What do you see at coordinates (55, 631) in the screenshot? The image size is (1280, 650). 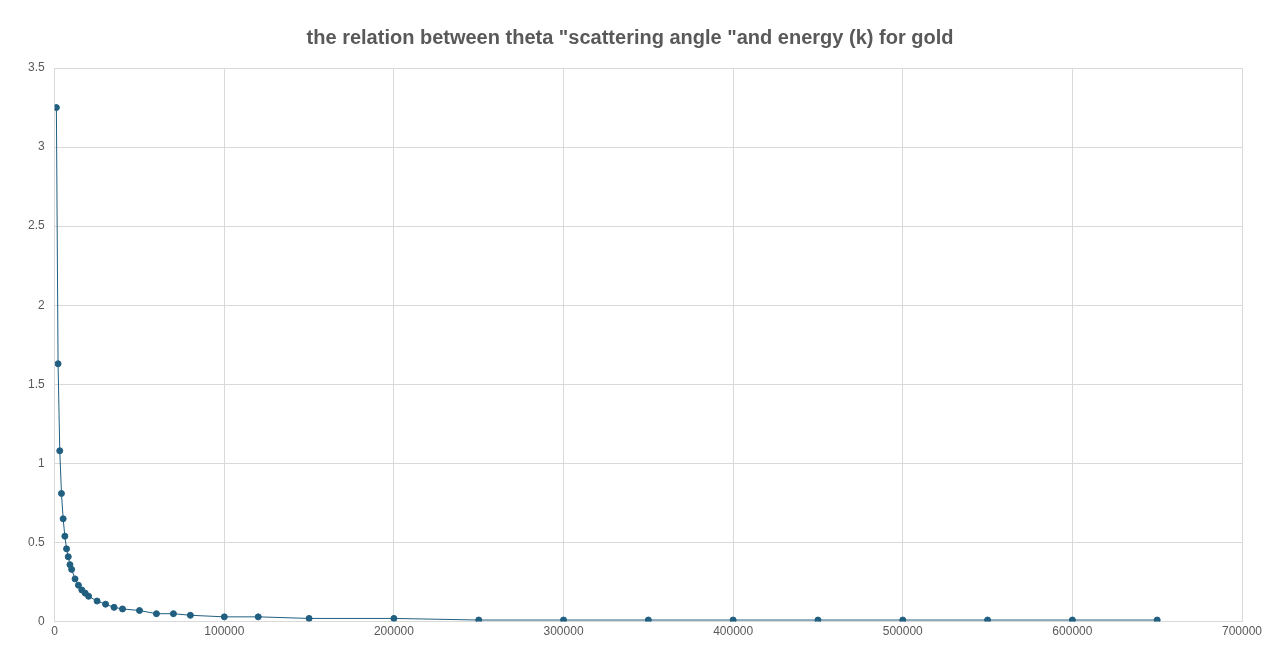 I see `x-tick-label: 0` at bounding box center [55, 631].